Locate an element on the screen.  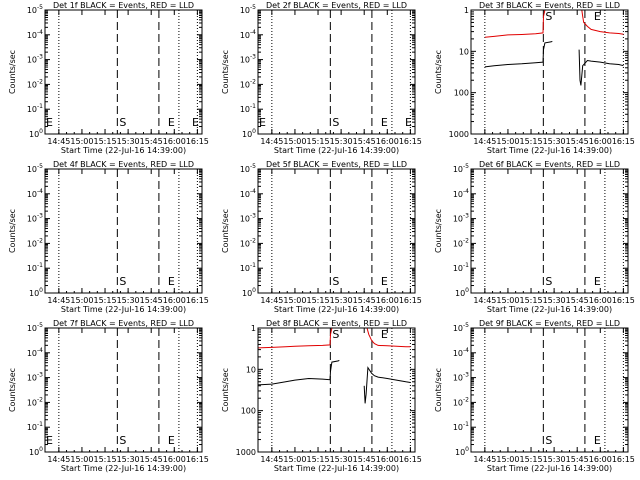
chart-title: Det 9f BLACK = Events, RED = LLD is located at coordinates (549, 323).